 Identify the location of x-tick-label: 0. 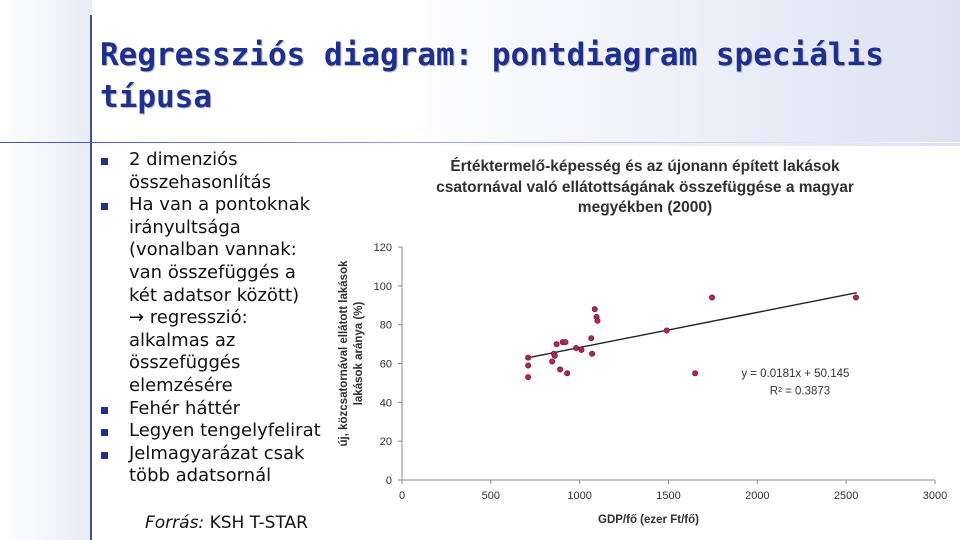
(402, 496).